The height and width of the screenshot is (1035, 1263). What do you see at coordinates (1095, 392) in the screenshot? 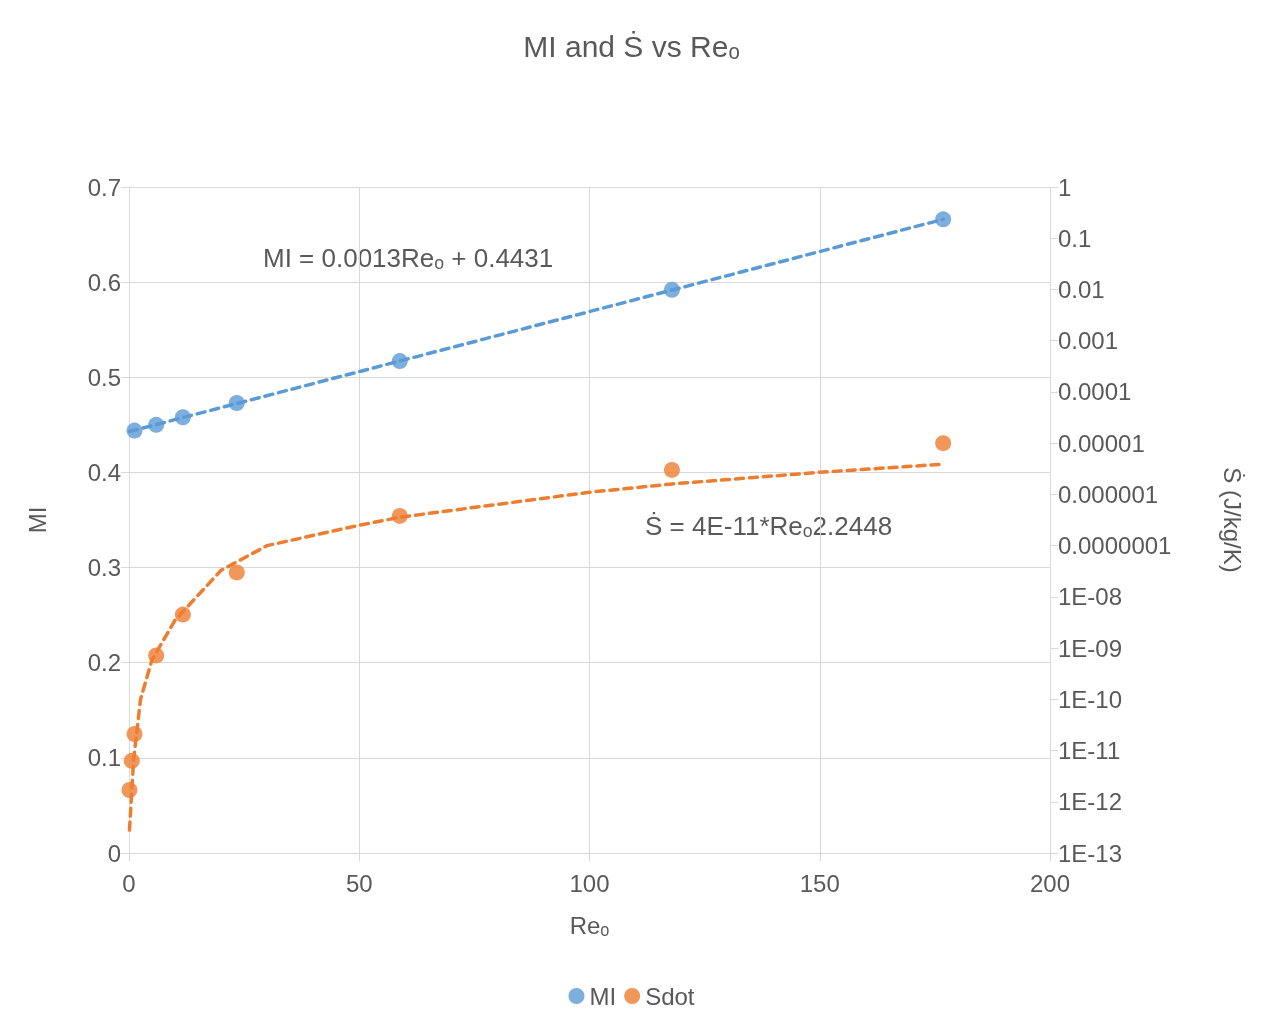
I see `y2-tick-label: 0.0001` at bounding box center [1095, 392].